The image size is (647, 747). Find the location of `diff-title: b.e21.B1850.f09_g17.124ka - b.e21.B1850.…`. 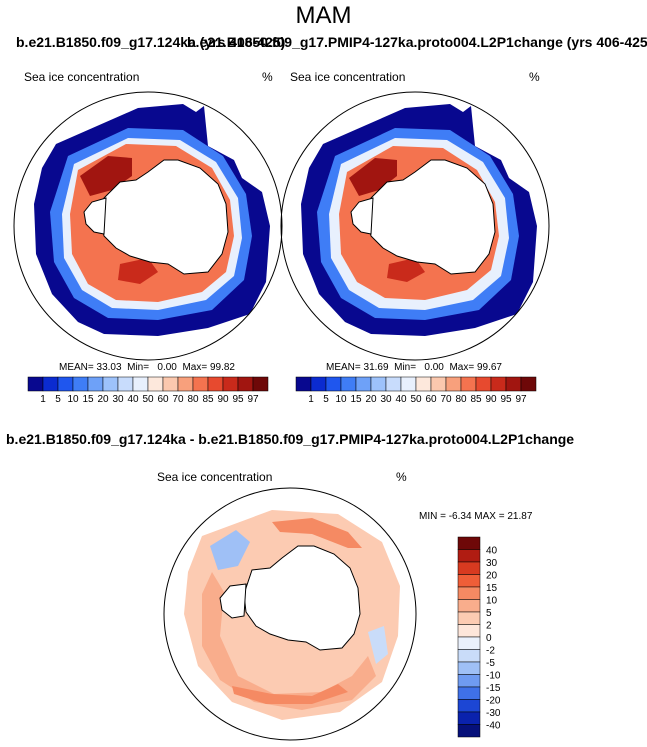

diff-title: b.e21.B1850.f09_g17.124ka - b.e21.B1850.… is located at coordinates (290, 439).